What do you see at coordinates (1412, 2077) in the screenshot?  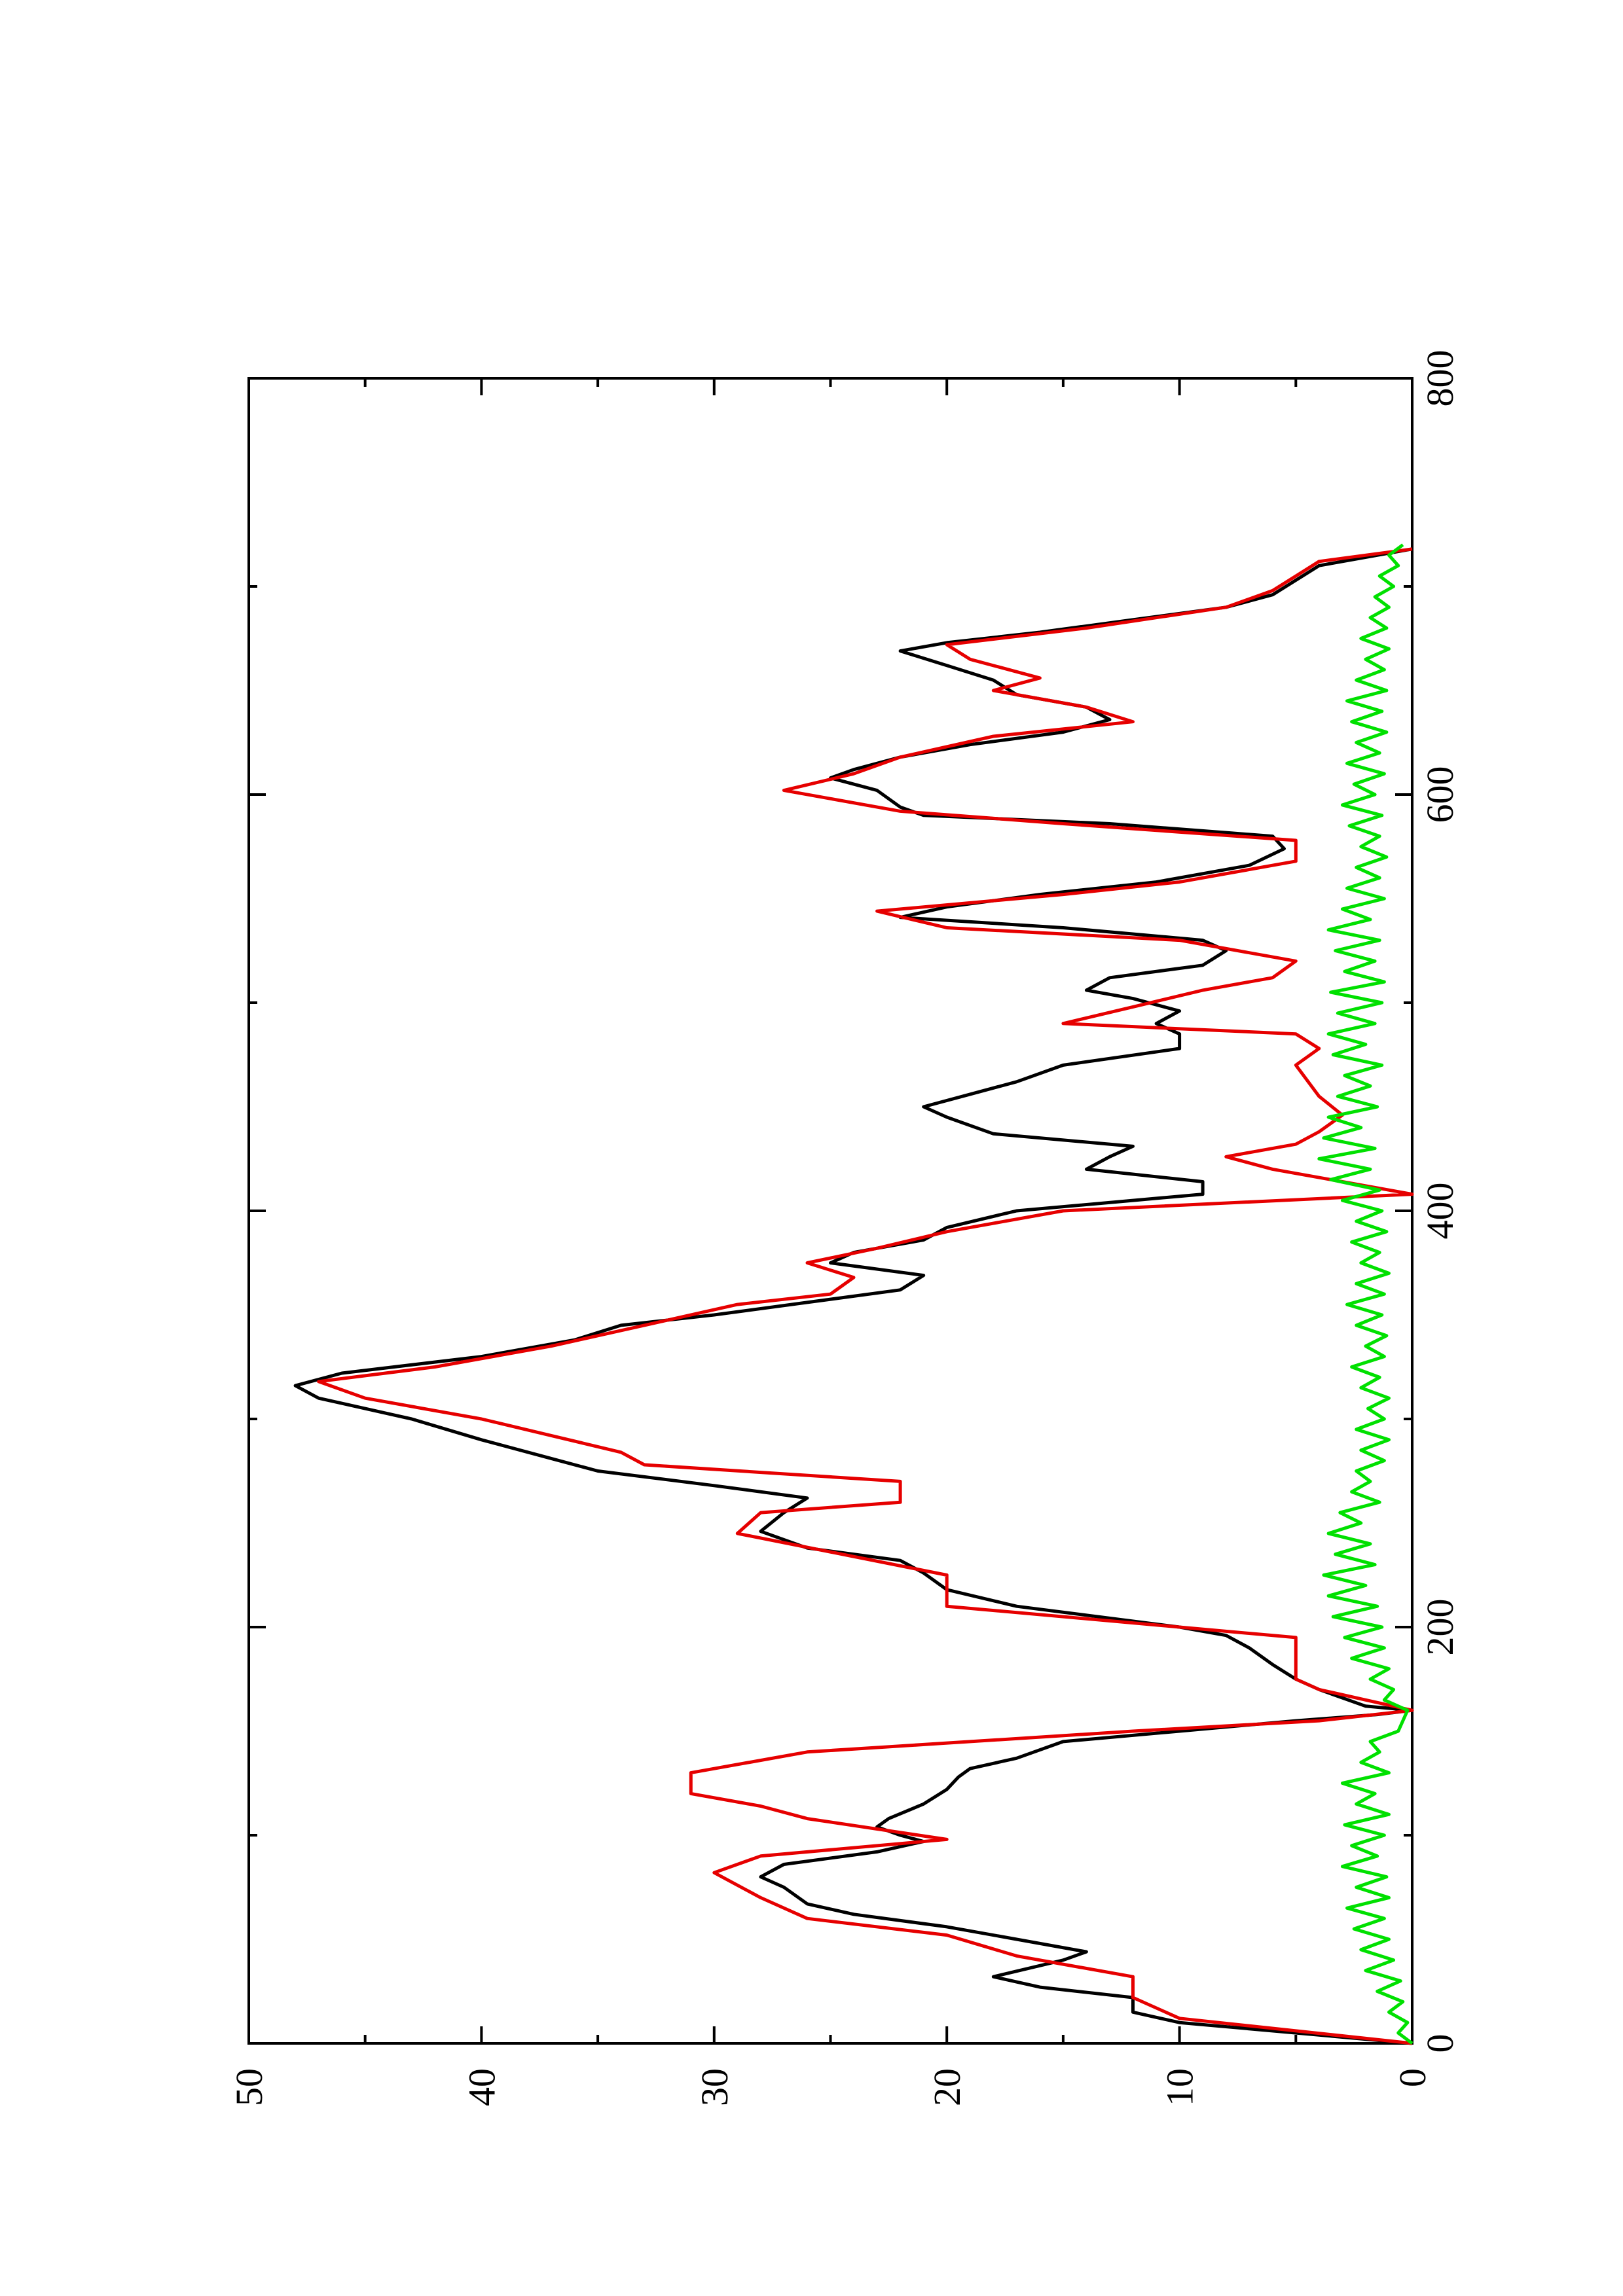 I see `y-tick-label: 0` at bounding box center [1412, 2077].